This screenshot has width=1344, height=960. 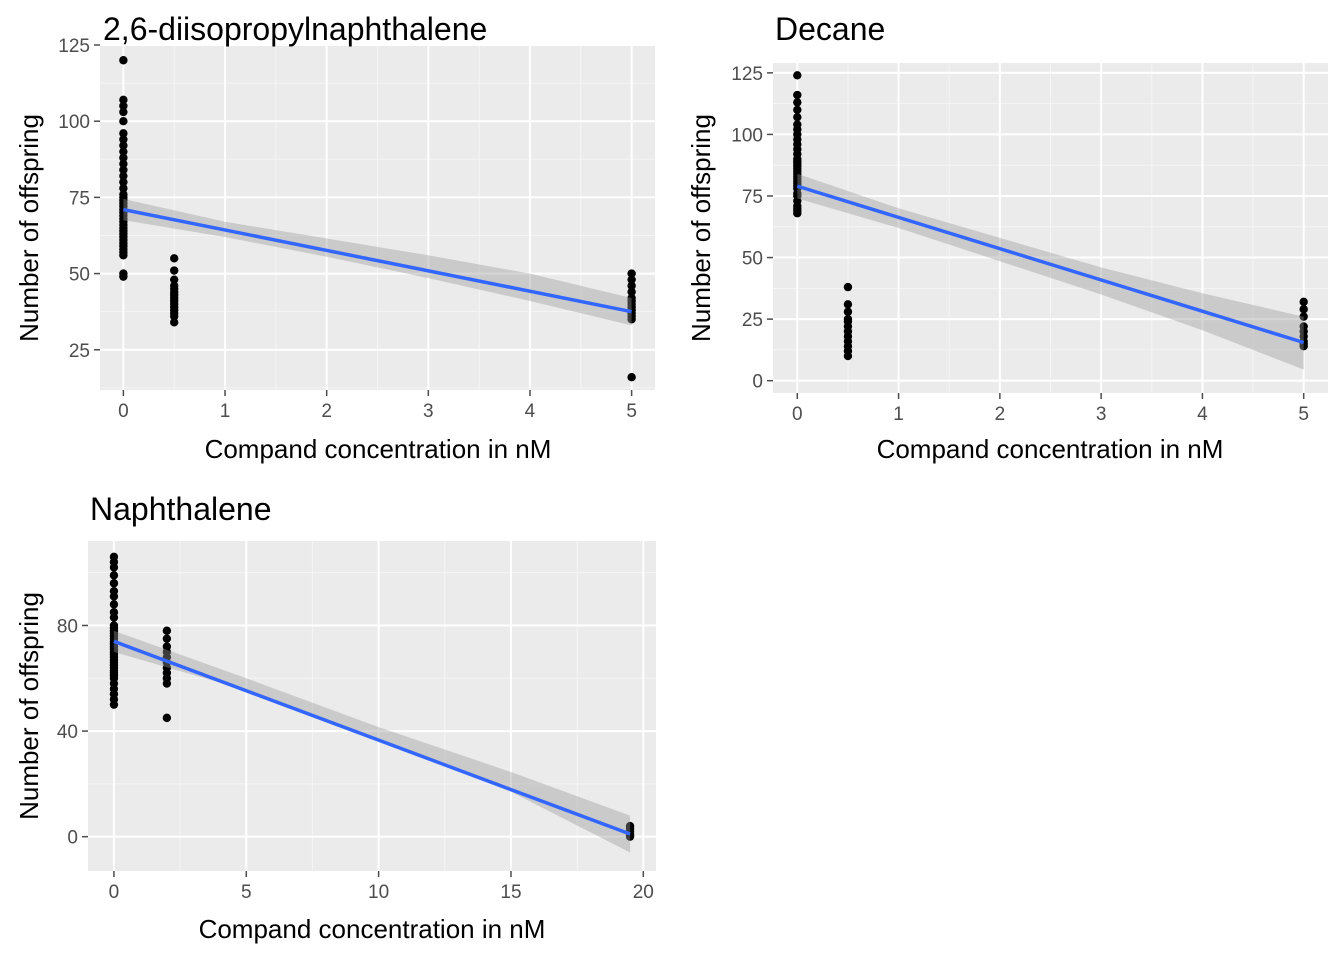 What do you see at coordinates (295, 29) in the screenshot?
I see `chart-title: 2,6-diisopropylnaphthalene` at bounding box center [295, 29].